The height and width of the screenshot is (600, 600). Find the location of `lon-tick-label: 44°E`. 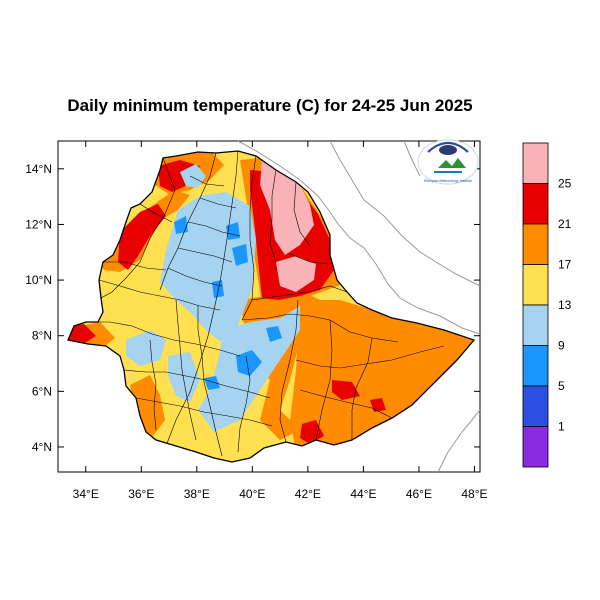

lon-tick-label: 44°E is located at coordinates (363, 494).